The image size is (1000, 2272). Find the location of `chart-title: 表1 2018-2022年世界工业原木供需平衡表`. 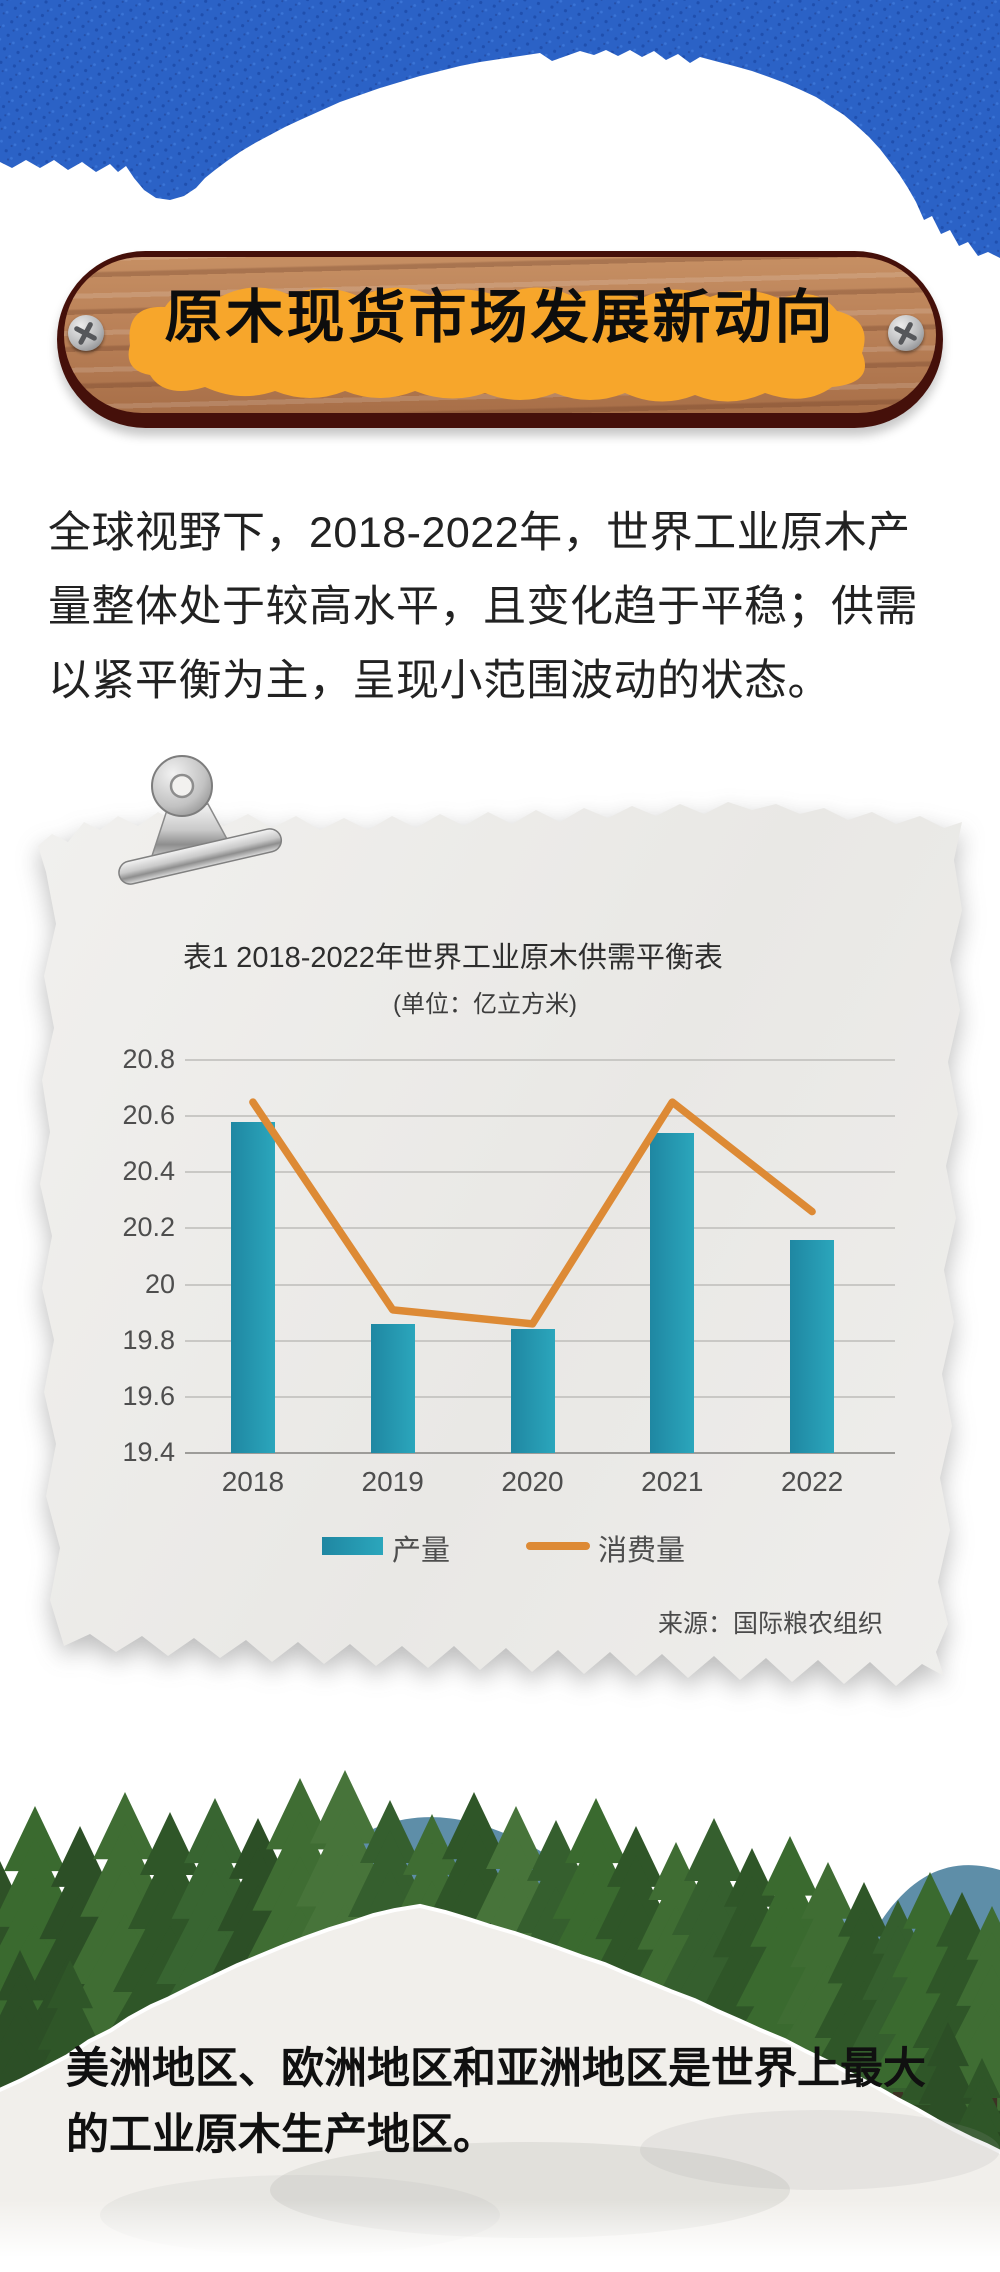

chart-title: 表1 2018-2022年世界工业原木供需平衡表 is located at coordinates (453, 958).